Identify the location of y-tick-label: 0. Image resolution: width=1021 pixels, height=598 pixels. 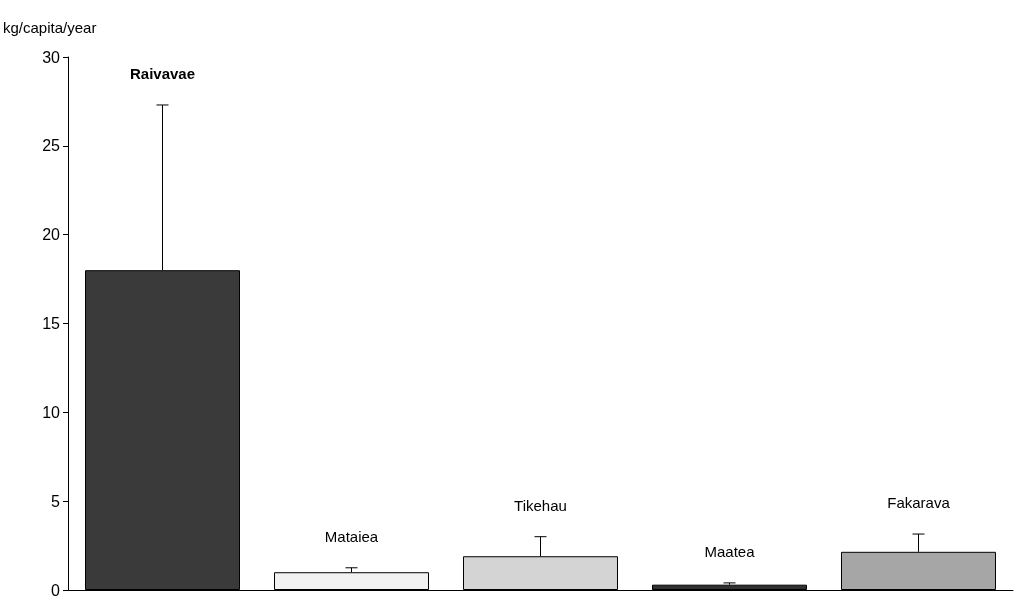
(56, 589).